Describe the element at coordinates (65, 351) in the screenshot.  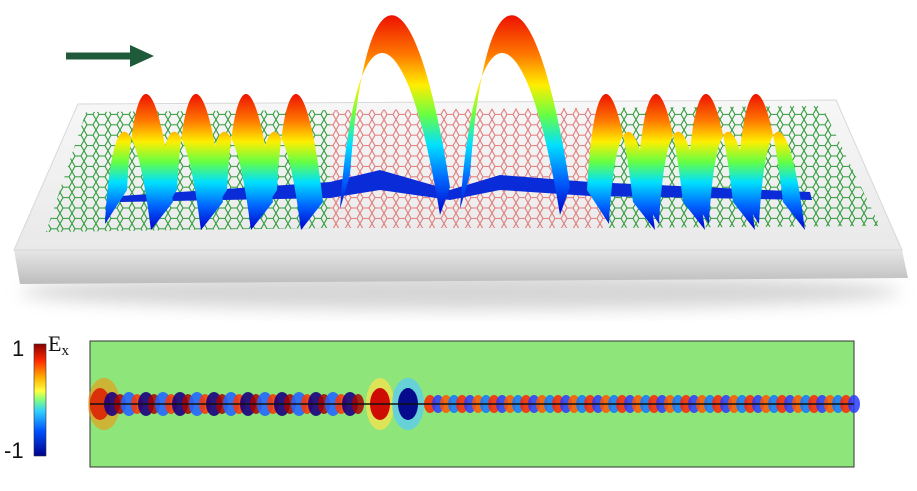
I see `field-subscript: x` at that location.